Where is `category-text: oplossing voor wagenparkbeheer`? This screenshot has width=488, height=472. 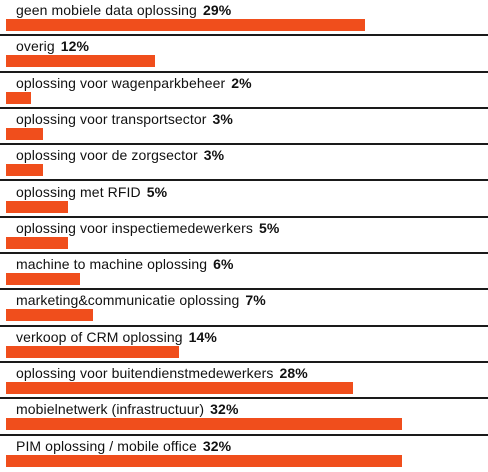 category-text: oplossing voor wagenparkbeheer is located at coordinates (121, 82).